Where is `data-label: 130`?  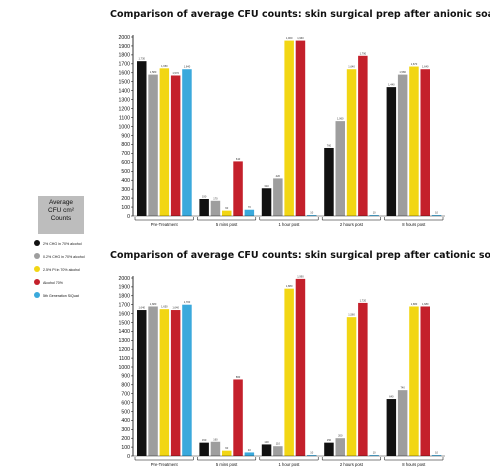 data-label: 130 is located at coordinates (266, 442).